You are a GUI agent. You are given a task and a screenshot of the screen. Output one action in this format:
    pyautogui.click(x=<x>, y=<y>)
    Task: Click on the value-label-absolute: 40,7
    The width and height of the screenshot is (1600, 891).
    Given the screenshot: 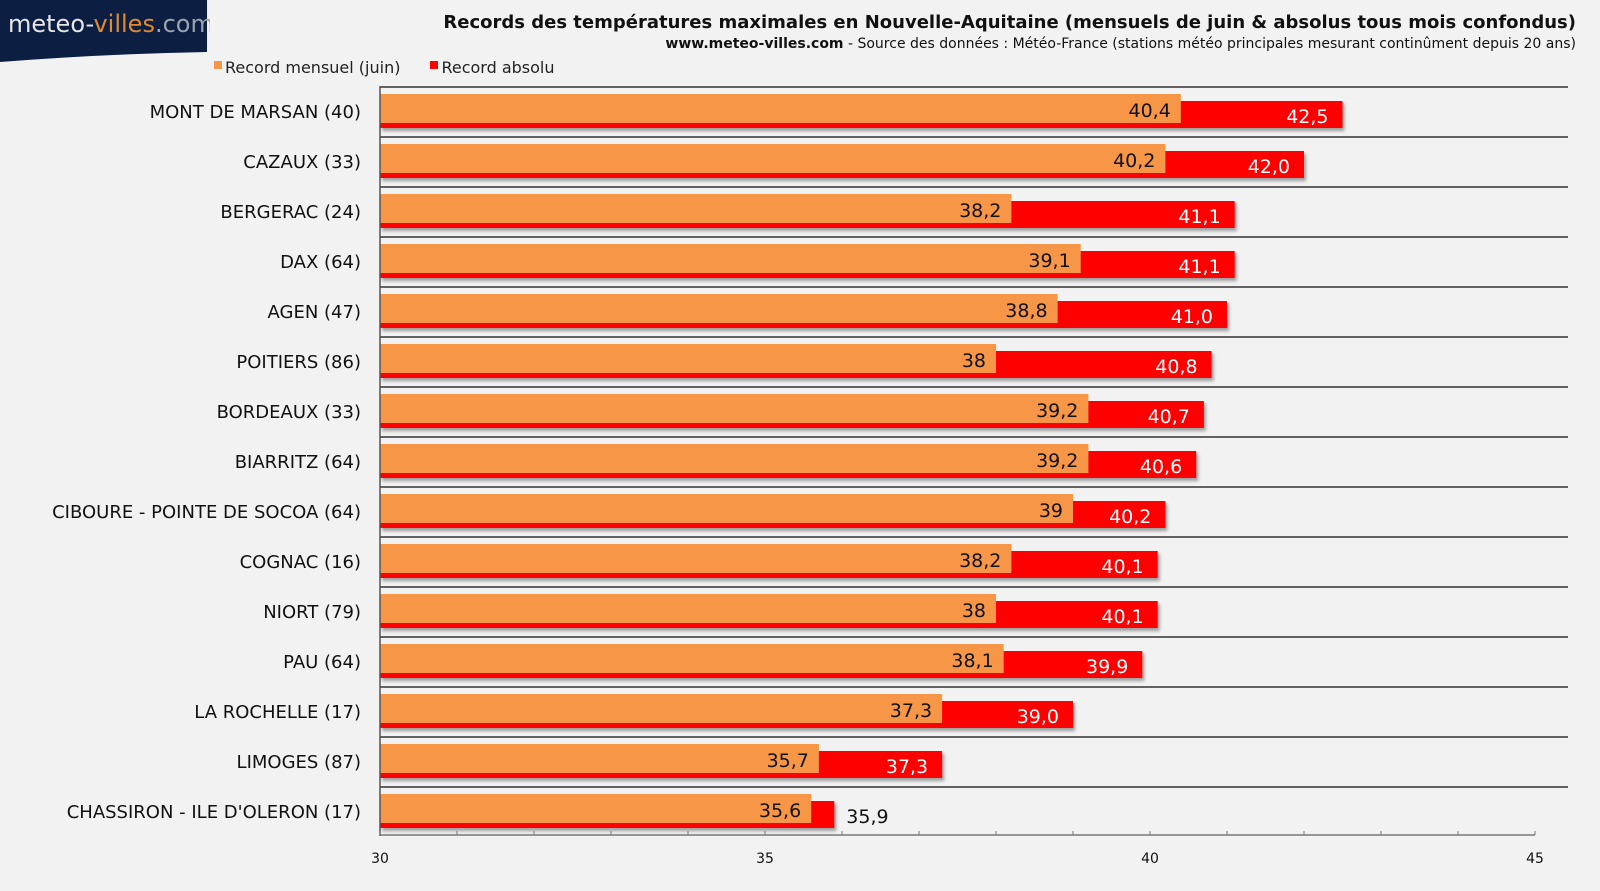 What is the action you would take?
    pyautogui.click(x=1169, y=417)
    